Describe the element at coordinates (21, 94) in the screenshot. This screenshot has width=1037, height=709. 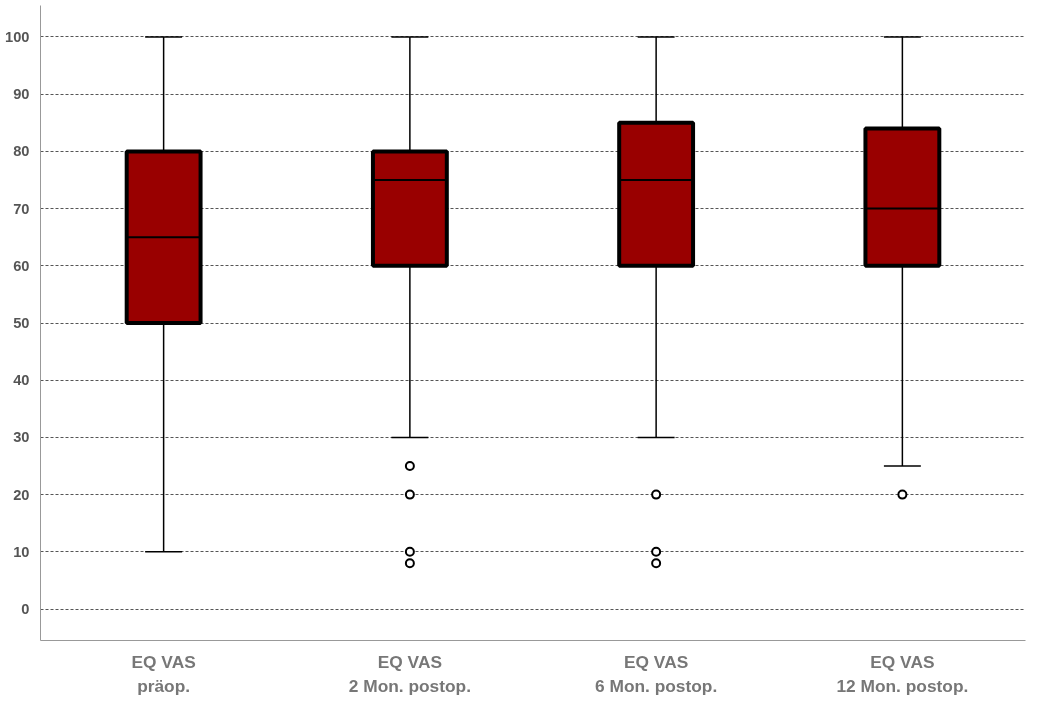
I see `y-tick-label: 90` at that location.